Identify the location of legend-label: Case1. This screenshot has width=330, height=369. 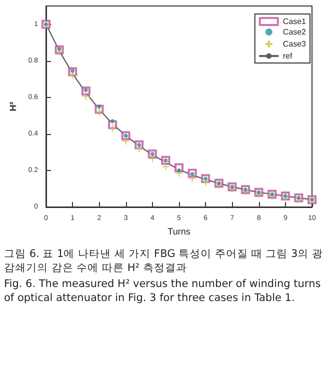
(294, 21).